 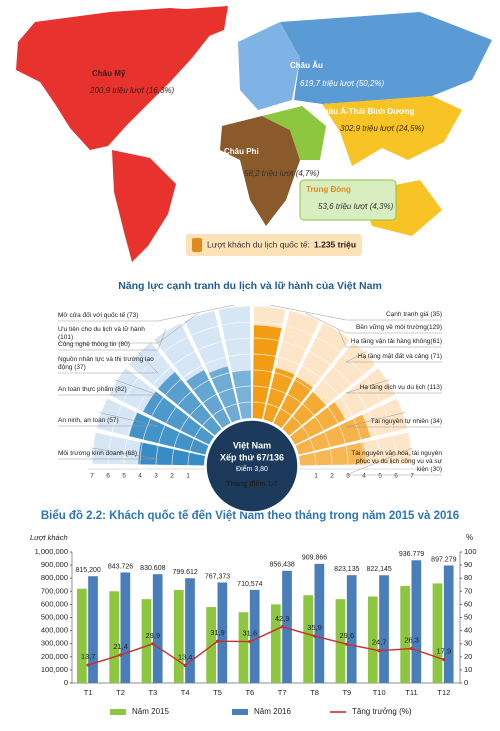 I want to click on total-label: Lượt khách du lịch quốc tế:, so click(x=258, y=244).